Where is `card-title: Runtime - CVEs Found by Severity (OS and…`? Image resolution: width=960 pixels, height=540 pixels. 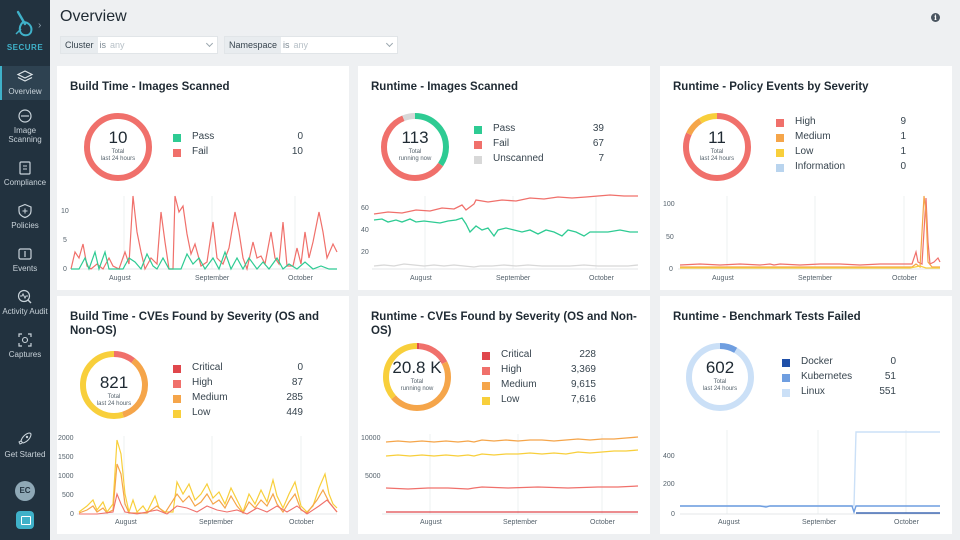
card-title: Runtime - CVEs Found by Severity (OS and… is located at coordinates (504, 324).